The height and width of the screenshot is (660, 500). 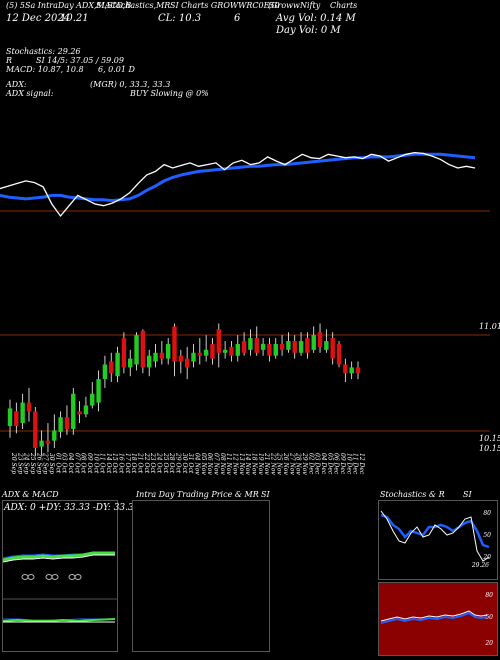 What do you see at coordinates (197, 494) in the screenshot?
I see `intraday-panel-title: Intra Day Trading Price & MR` at bounding box center [197, 494].